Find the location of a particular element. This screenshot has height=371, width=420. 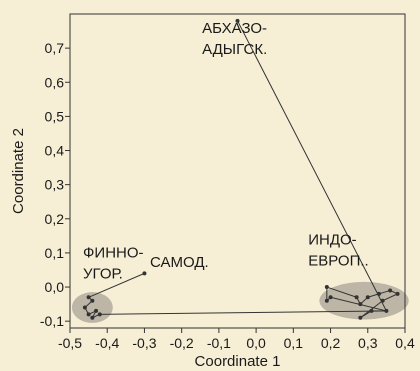

x-tick-label: -0,3 is located at coordinates (144, 343).